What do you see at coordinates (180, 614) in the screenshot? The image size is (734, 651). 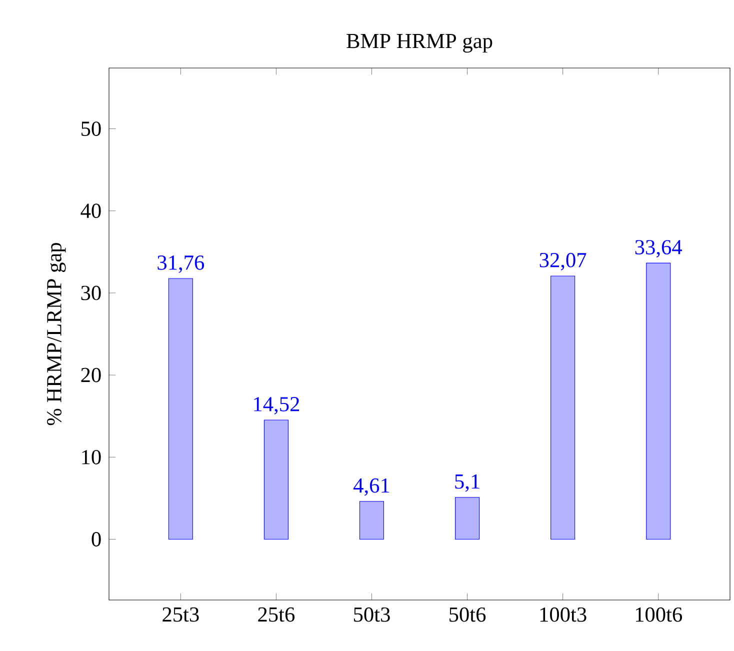 I see `x-tick-label: 25t3` at bounding box center [180, 614].